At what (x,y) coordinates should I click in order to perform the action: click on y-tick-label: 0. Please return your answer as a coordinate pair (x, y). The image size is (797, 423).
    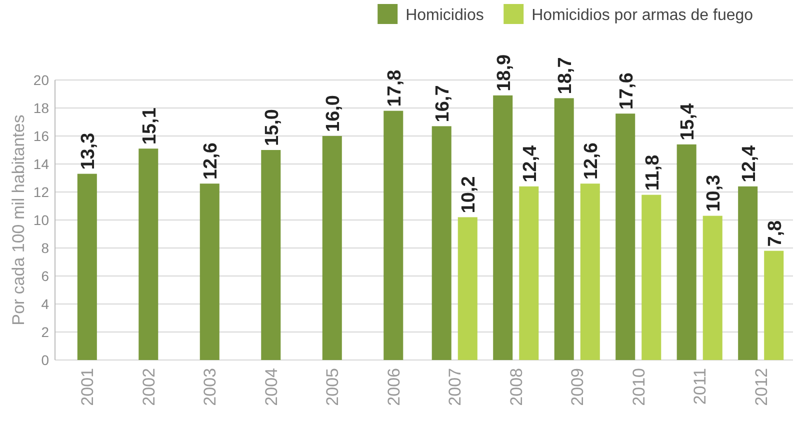
    Looking at the image, I should click on (45, 360).